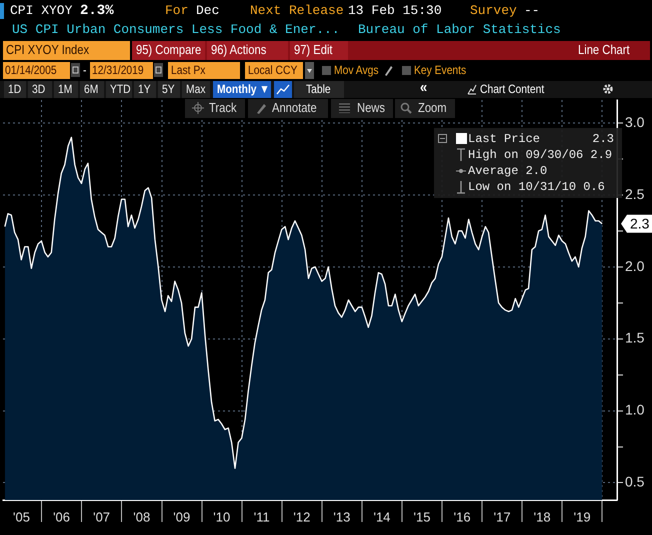  Describe the element at coordinates (582, 516) in the screenshot. I see `x-tick-label: '19` at that location.